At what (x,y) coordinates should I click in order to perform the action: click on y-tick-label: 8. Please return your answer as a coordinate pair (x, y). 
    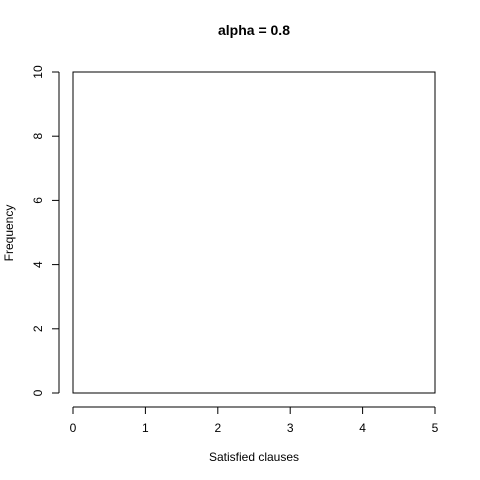
    Looking at the image, I should click on (38, 136).